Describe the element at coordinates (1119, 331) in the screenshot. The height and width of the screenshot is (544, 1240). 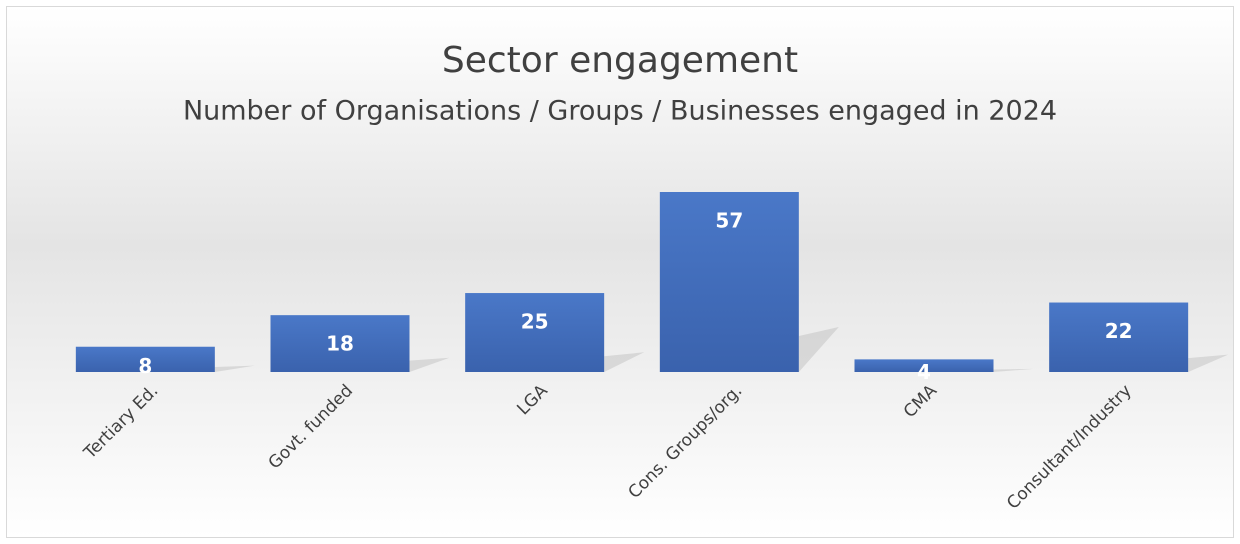
I see `data-label: 22` at that location.